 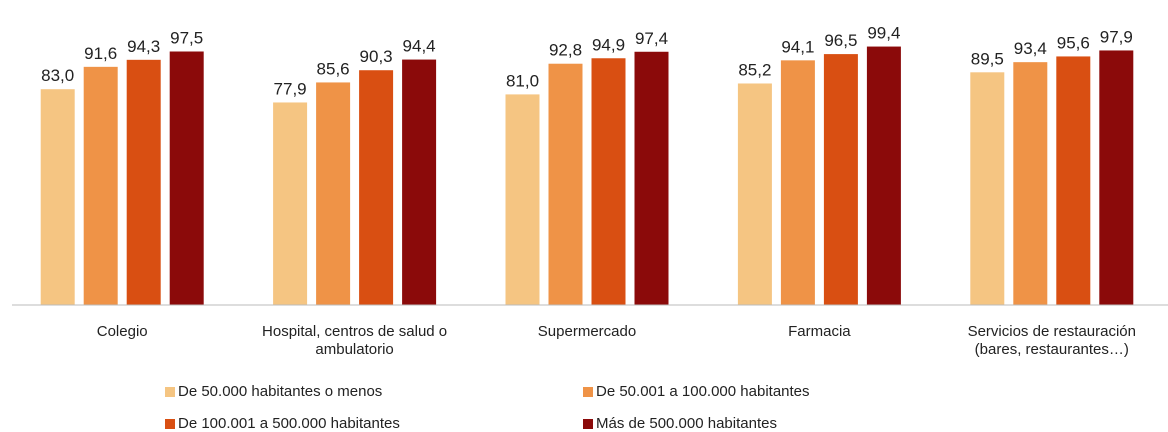 What do you see at coordinates (419, 46) in the screenshot?
I see `value-label: 94,4` at bounding box center [419, 46].